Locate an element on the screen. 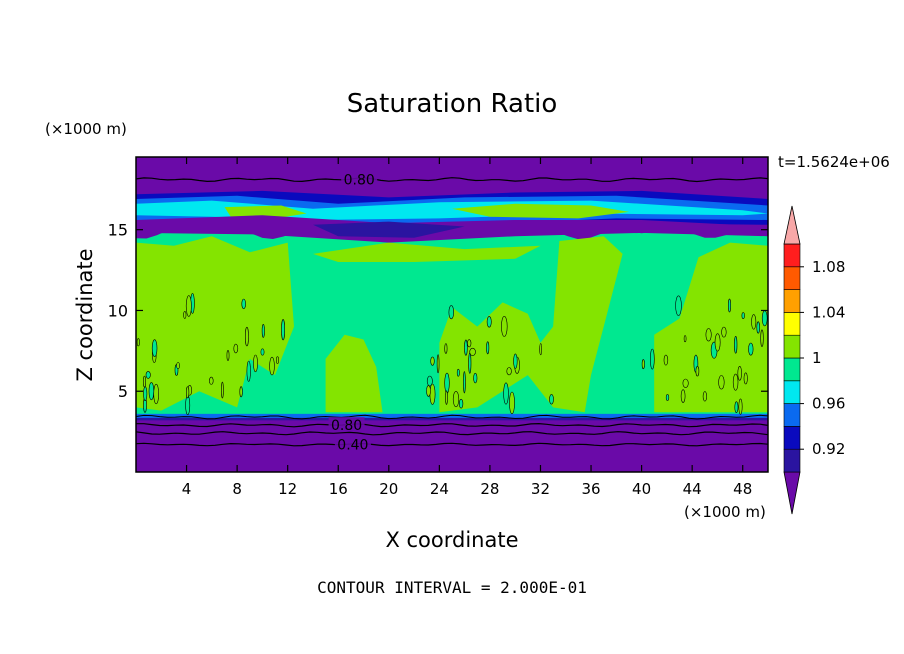 The height and width of the screenshot is (654, 904). x-unit-label: (×1000 m) is located at coordinates (725, 512).